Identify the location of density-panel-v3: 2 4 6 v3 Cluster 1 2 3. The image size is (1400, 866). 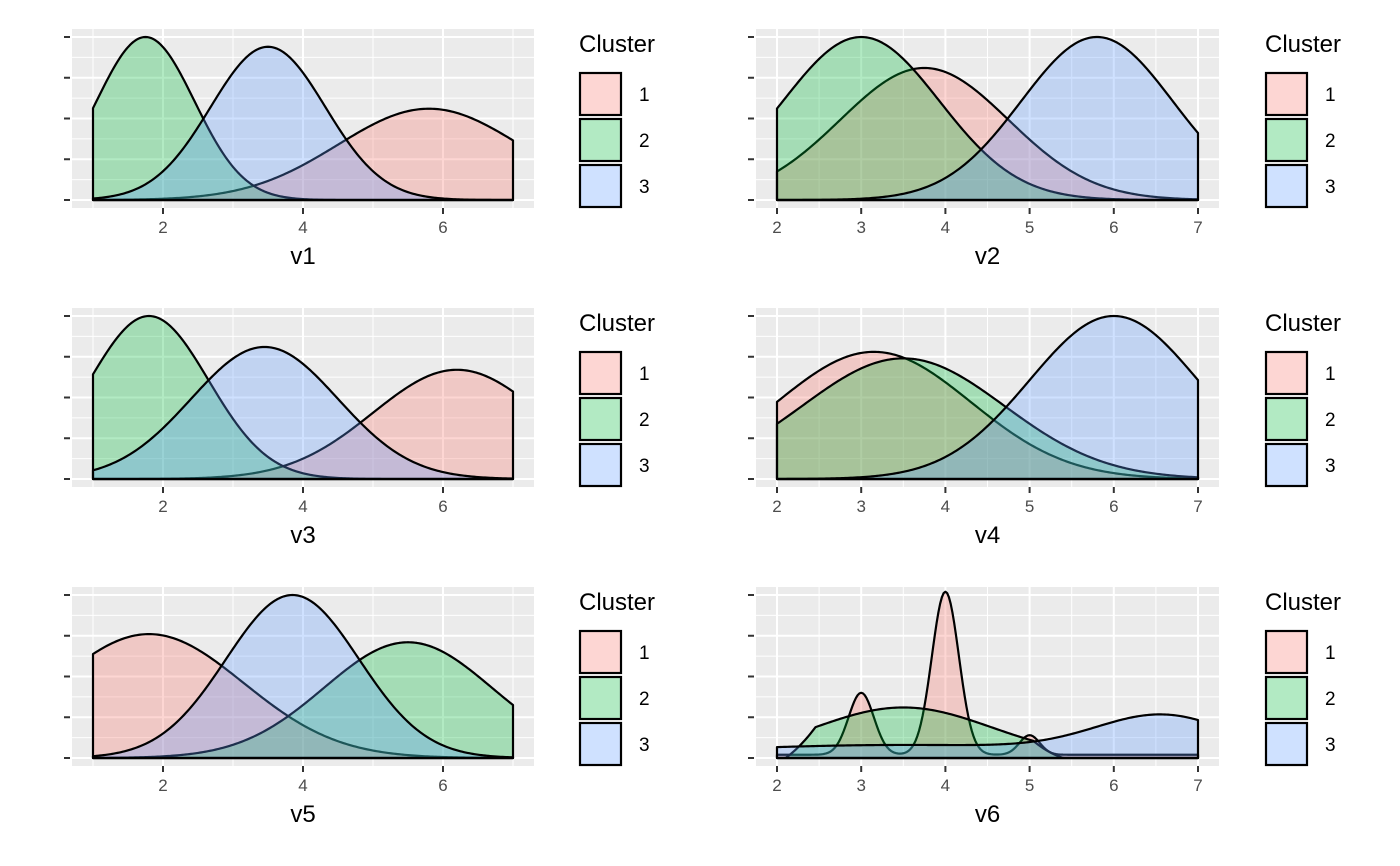
(359, 428).